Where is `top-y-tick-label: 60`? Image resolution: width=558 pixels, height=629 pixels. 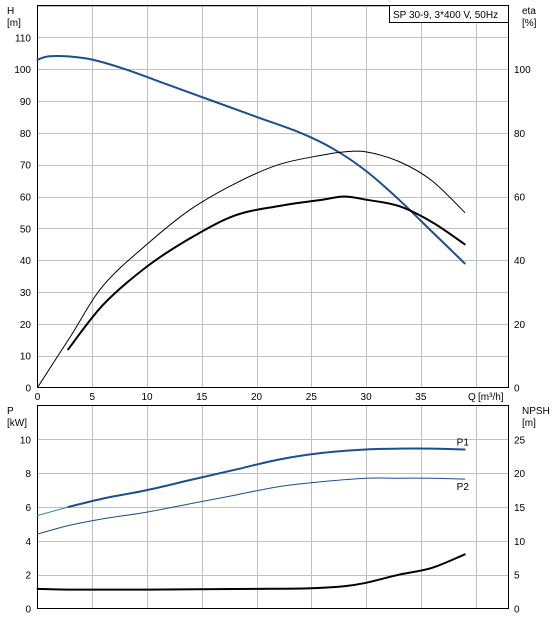
top-y-tick-label: 60 is located at coordinates (26, 198).